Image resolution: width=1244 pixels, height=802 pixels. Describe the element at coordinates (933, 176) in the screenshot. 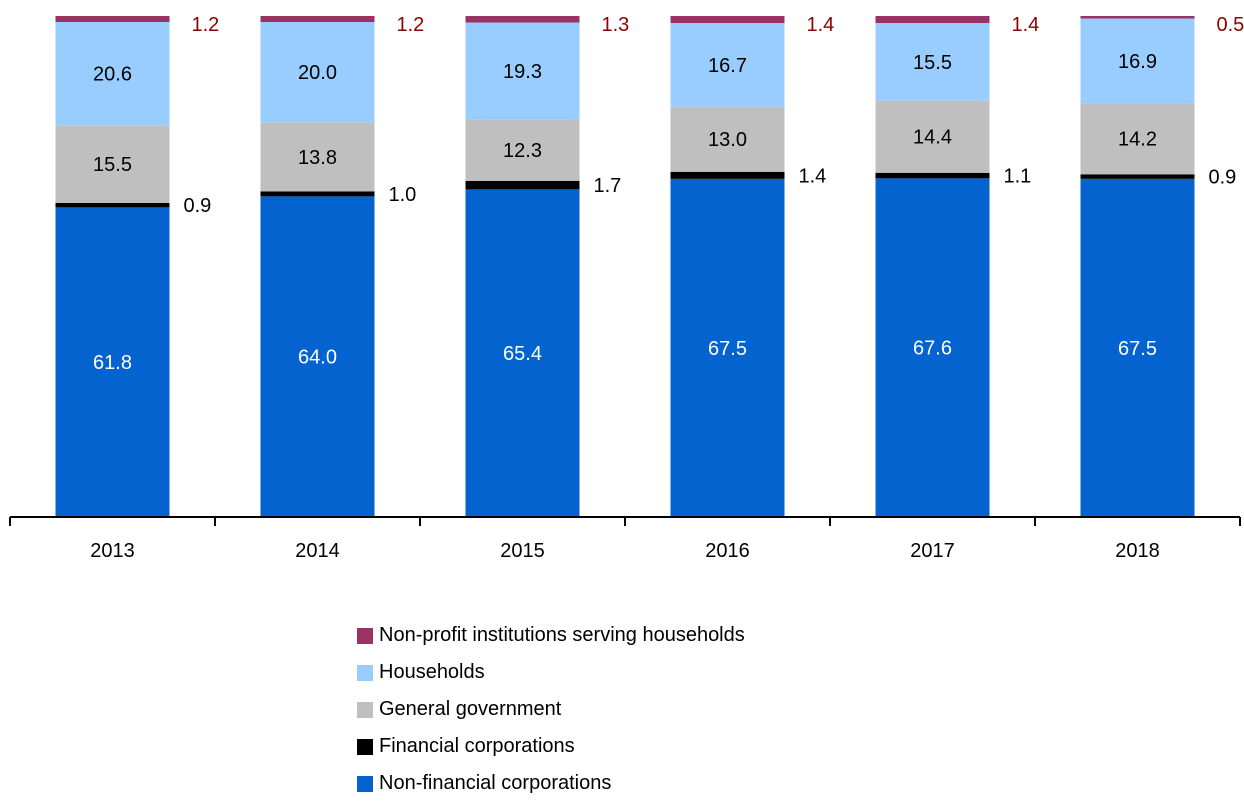

I see `bar-segment-financial-corporations-2017` at that location.